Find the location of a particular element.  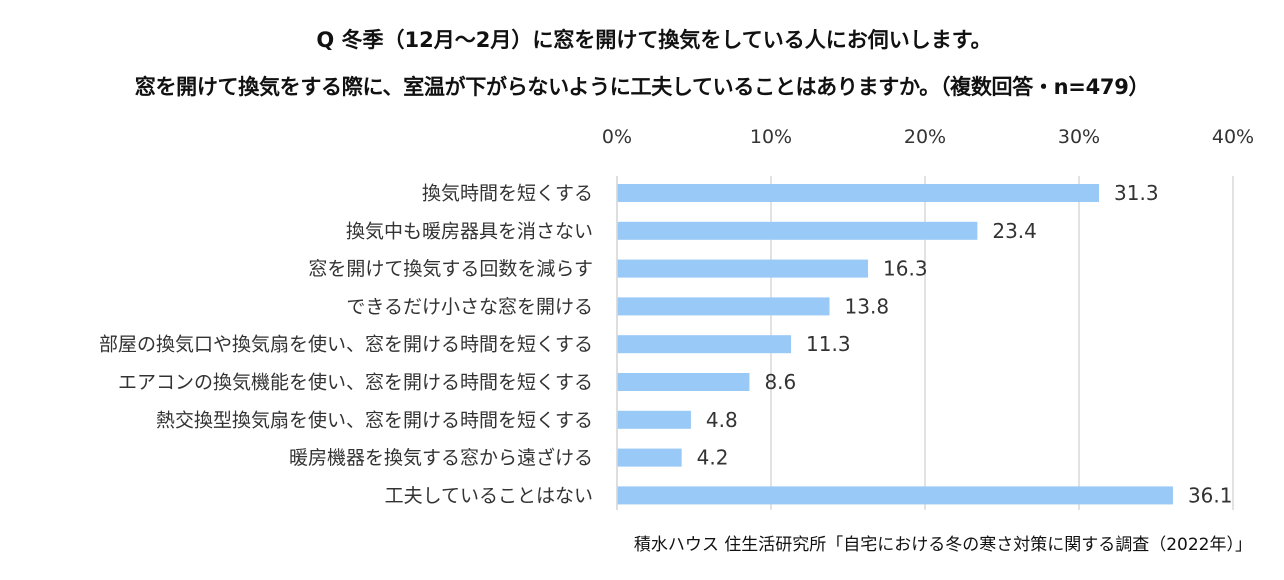

x-tick-label: 40% is located at coordinates (1233, 137).